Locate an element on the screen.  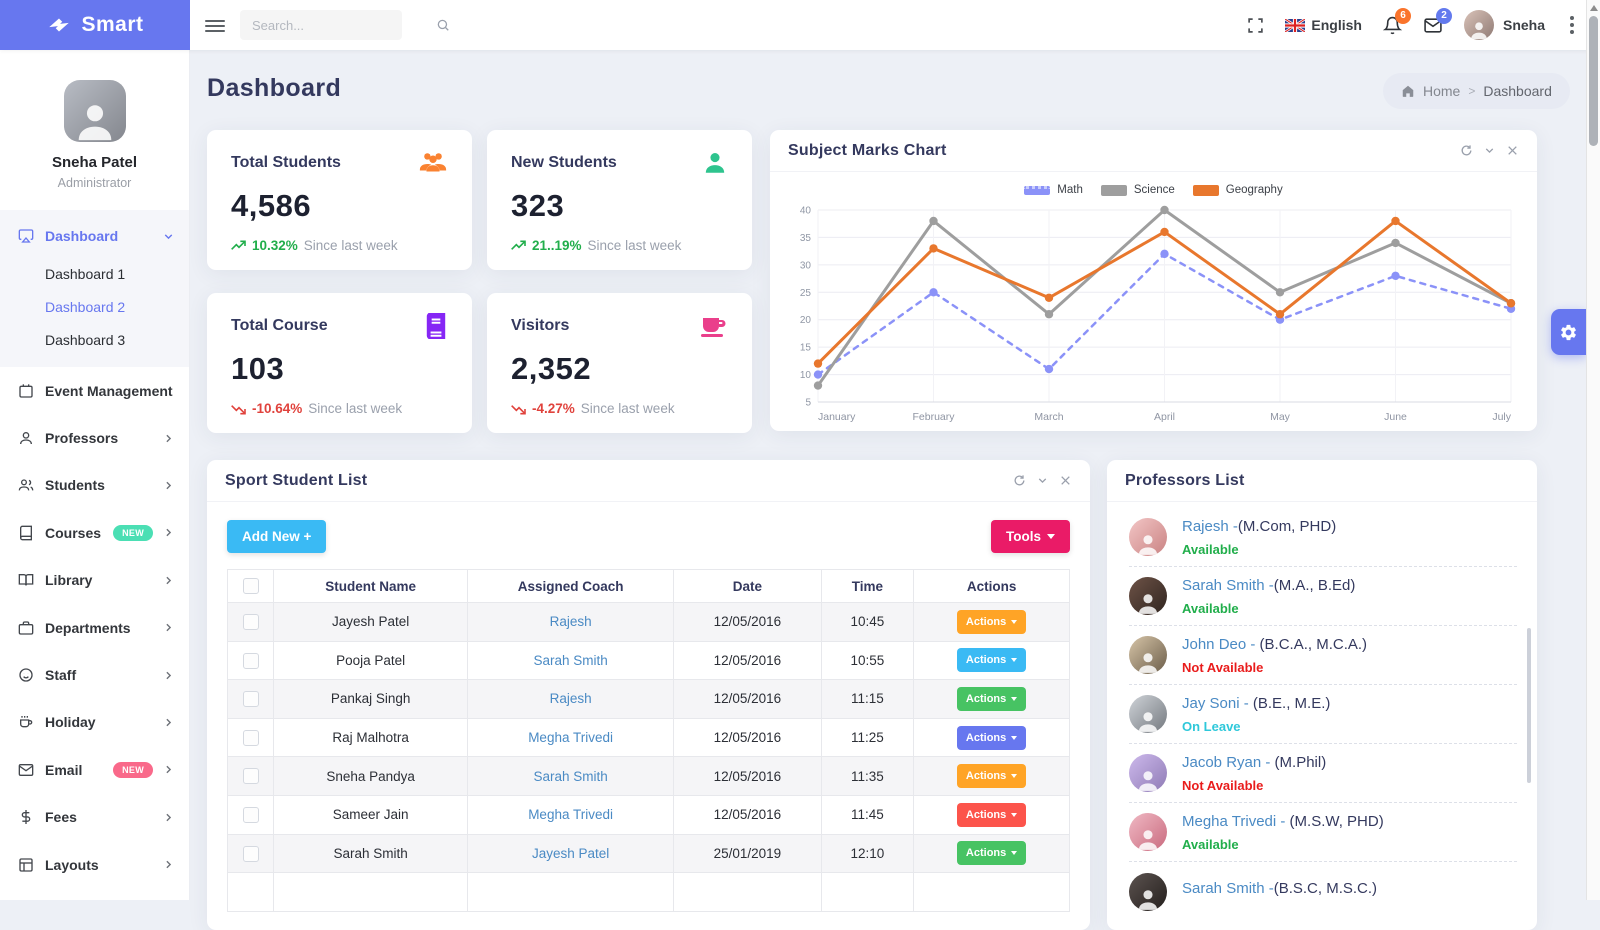
app-logo: Smart is located at coordinates (95, 25).